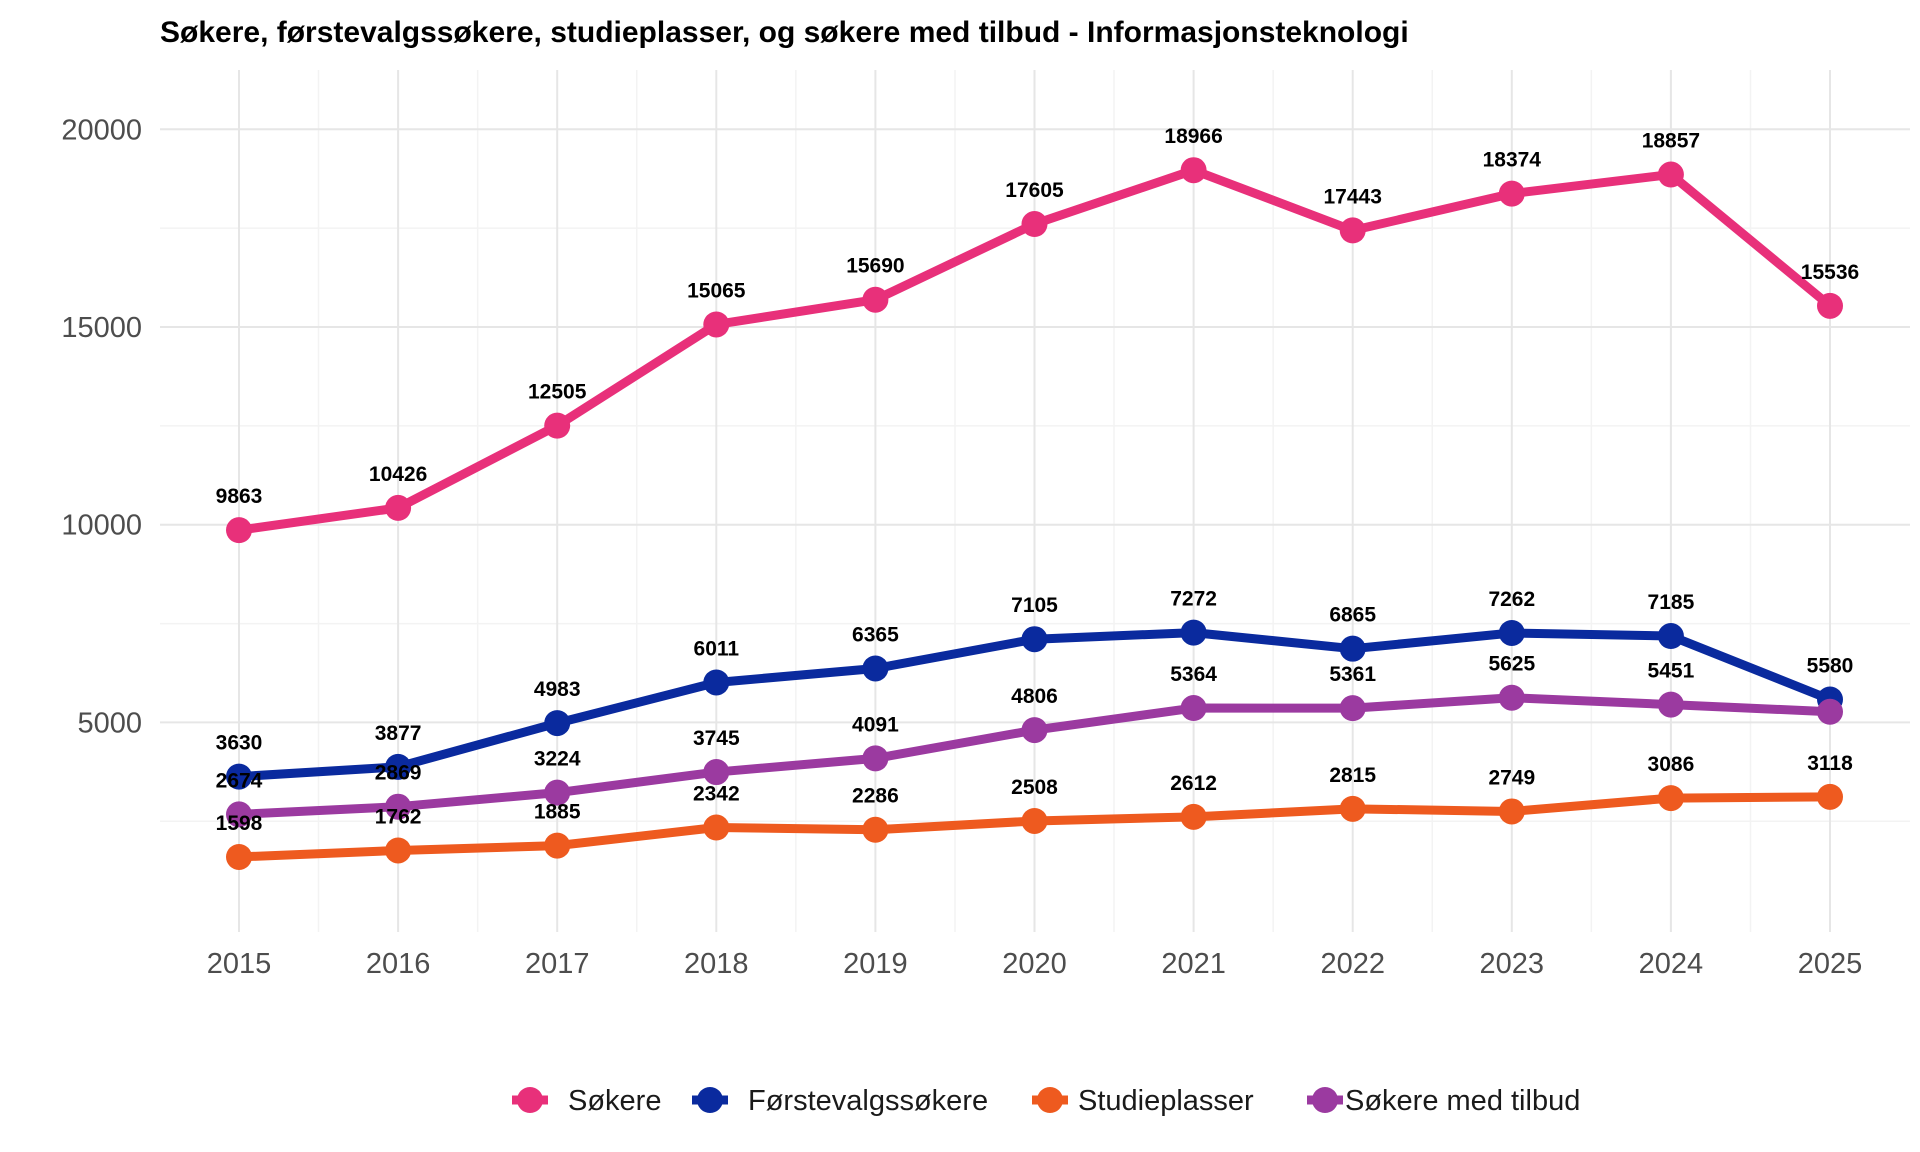 This screenshot has height=1152, width=1920. I want to click on data-label: 5364, so click(1193, 674).